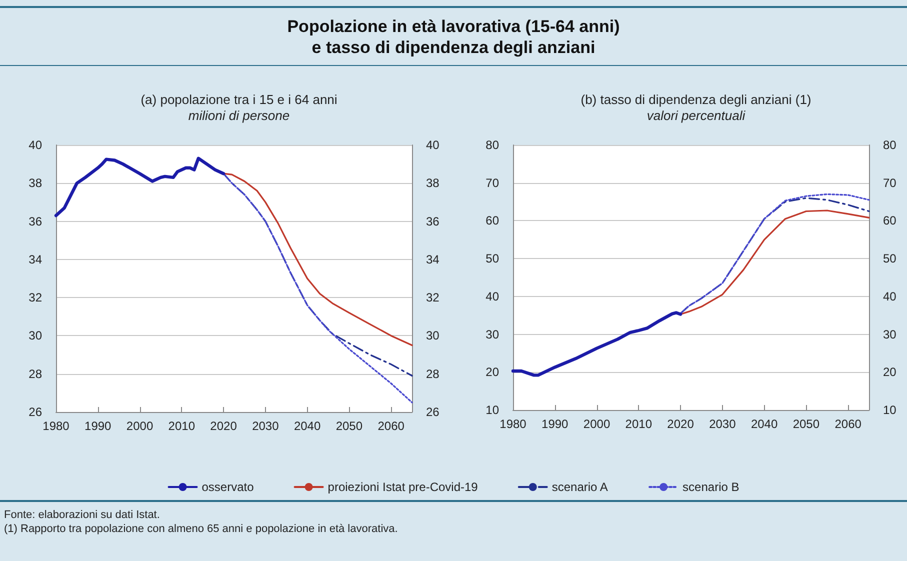  What do you see at coordinates (580, 487) in the screenshot?
I see `legend-label: scenario A` at bounding box center [580, 487].